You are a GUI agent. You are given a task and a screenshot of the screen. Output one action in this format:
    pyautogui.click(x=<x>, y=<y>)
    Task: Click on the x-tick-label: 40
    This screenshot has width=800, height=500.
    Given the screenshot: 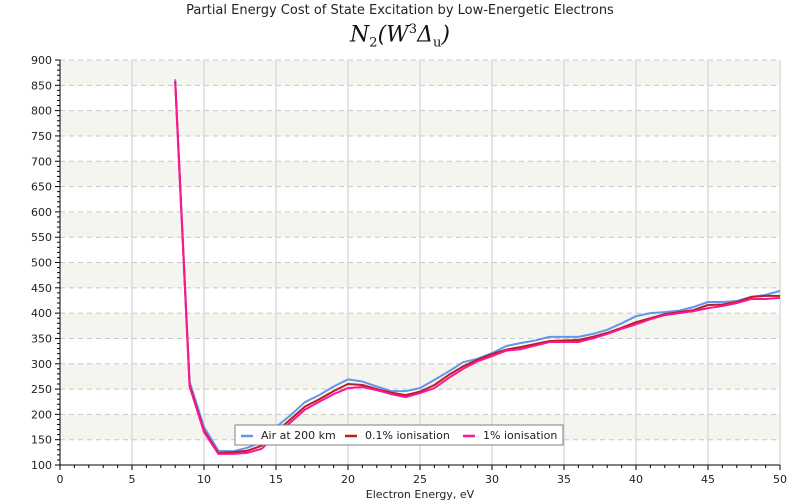 What is the action you would take?
    pyautogui.click(x=636, y=479)
    